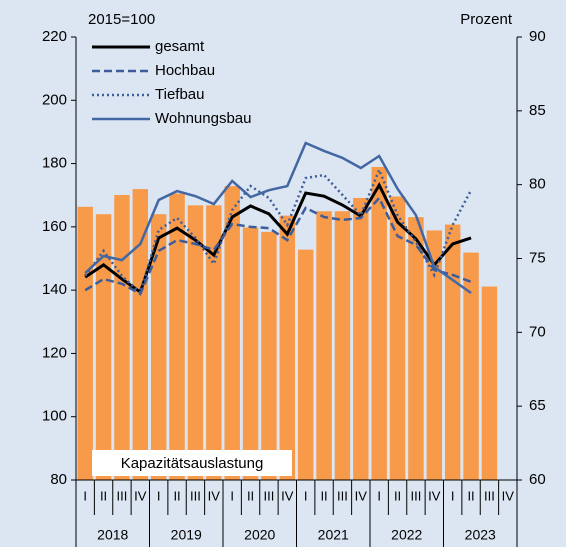 Image resolution: width=566 pixels, height=547 pixels. What do you see at coordinates (537, 110) in the screenshot?
I see `y2-tick-label: 85` at bounding box center [537, 110].